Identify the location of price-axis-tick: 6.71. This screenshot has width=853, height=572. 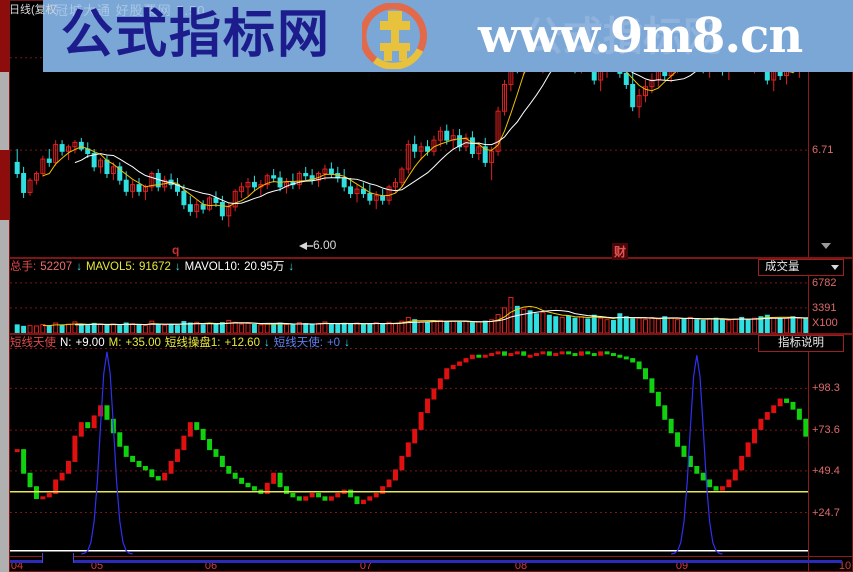
(823, 150).